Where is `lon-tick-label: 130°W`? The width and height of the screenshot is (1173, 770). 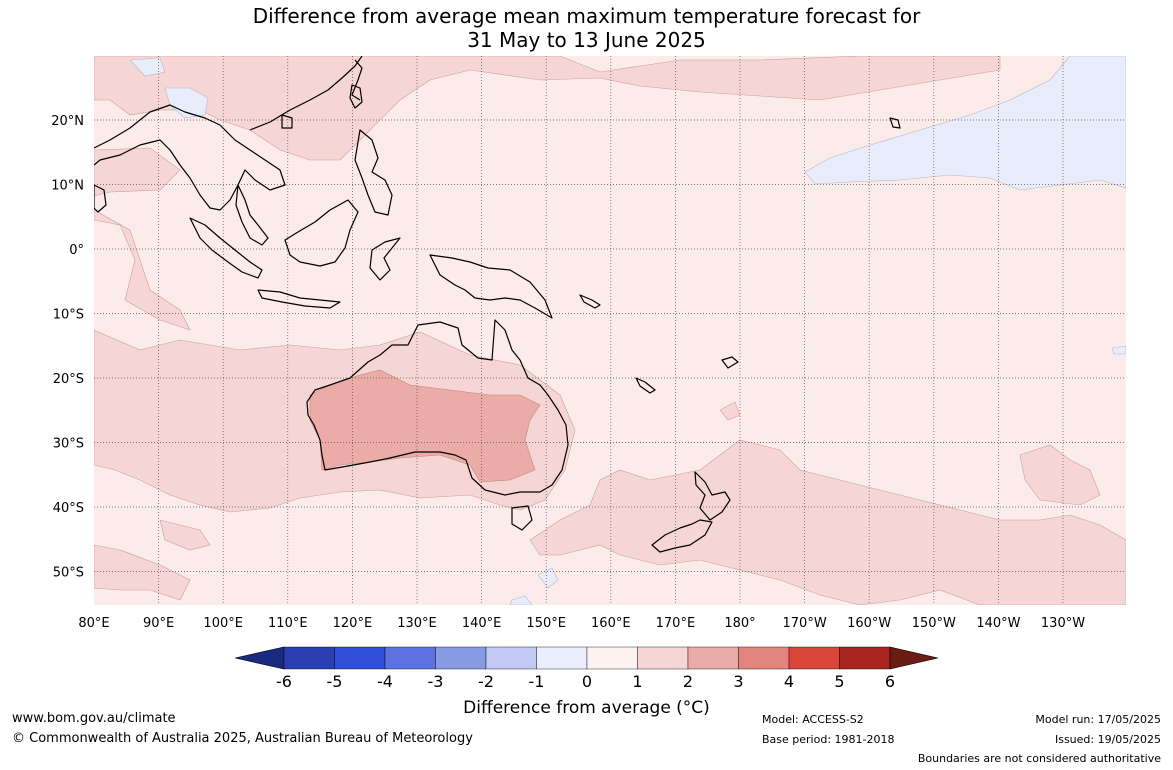
lon-tick-label: 130°W is located at coordinates (1063, 623).